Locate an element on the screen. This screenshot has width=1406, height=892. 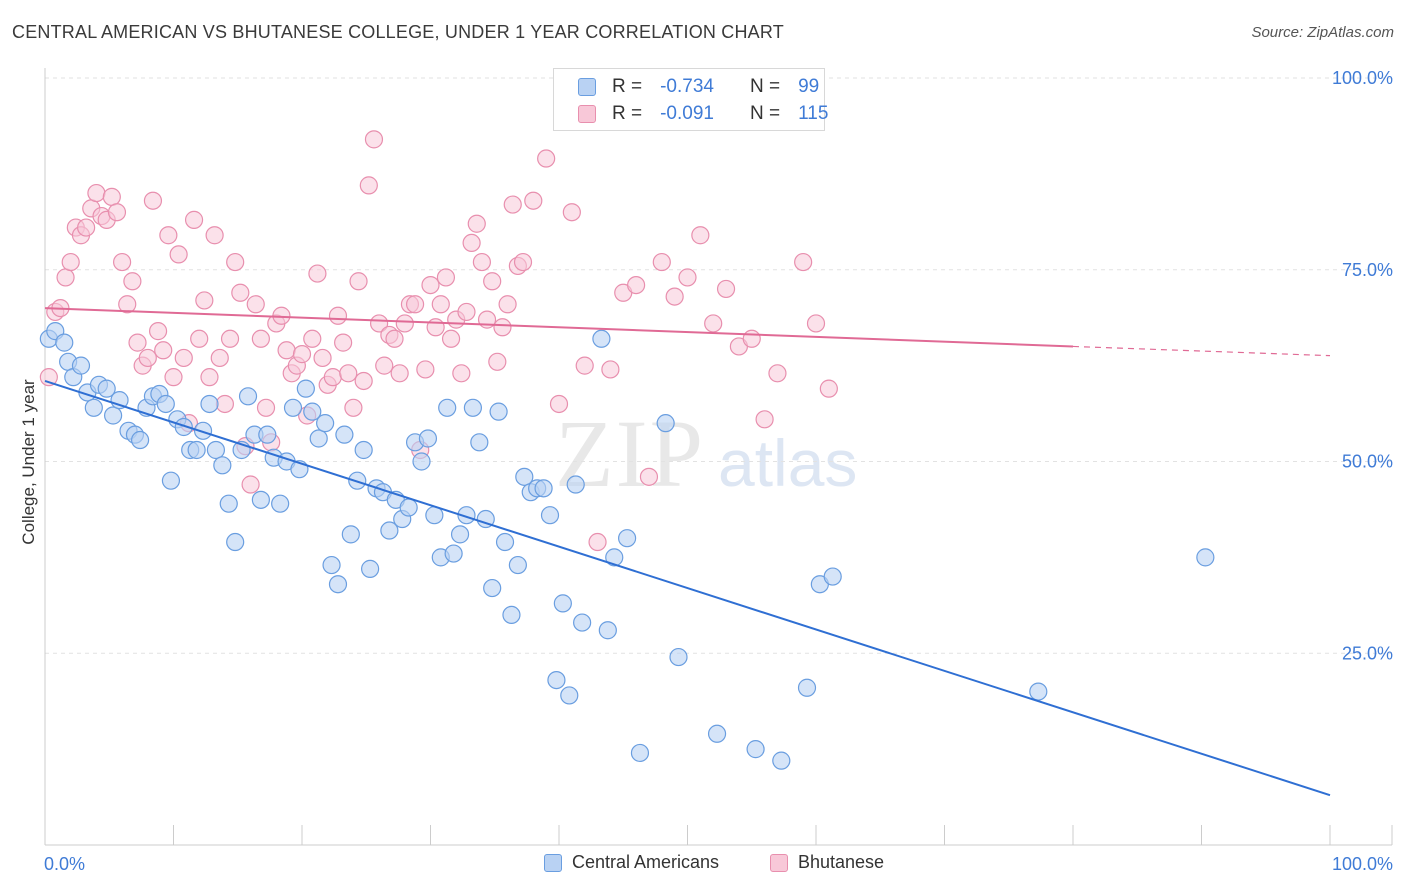
y-tick-label: 100.0% is located at coordinates (1362, 78).